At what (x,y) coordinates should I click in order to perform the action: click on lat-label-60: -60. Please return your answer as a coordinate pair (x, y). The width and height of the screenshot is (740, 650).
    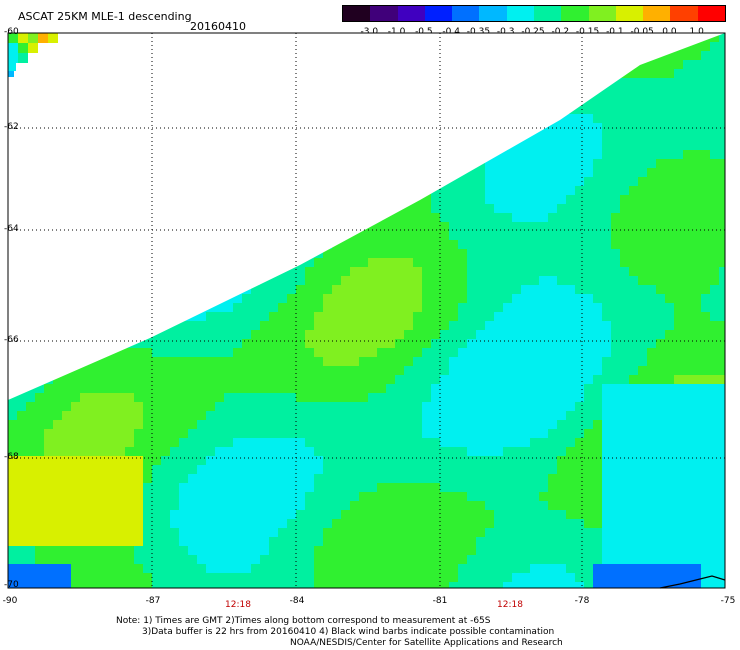
    Looking at the image, I should click on (11, 32).